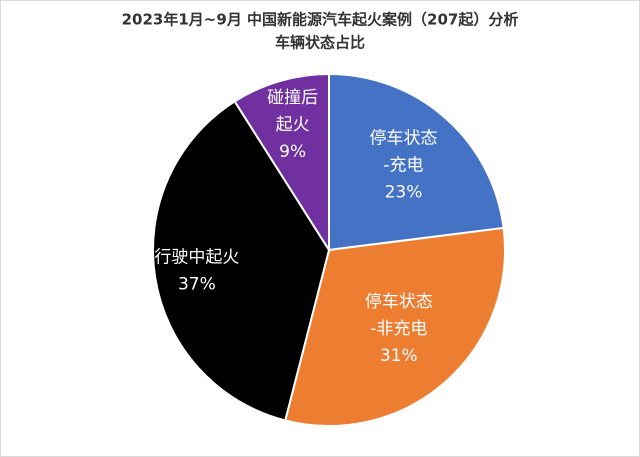 This screenshot has height=457, width=640. Describe the element at coordinates (320, 20) in the screenshot. I see `chart-title: 2023年1月~9月 中国新能源汽车起火案例（207起）分析` at that location.